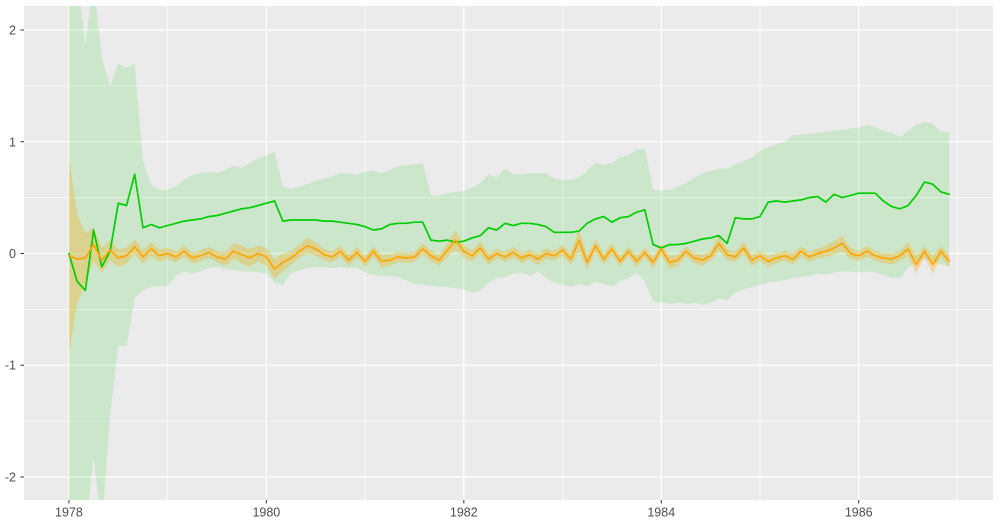 The height and width of the screenshot is (526, 1000). Describe the element at coordinates (266, 513) in the screenshot. I see `x-axis-tick-label: 1980` at that location.